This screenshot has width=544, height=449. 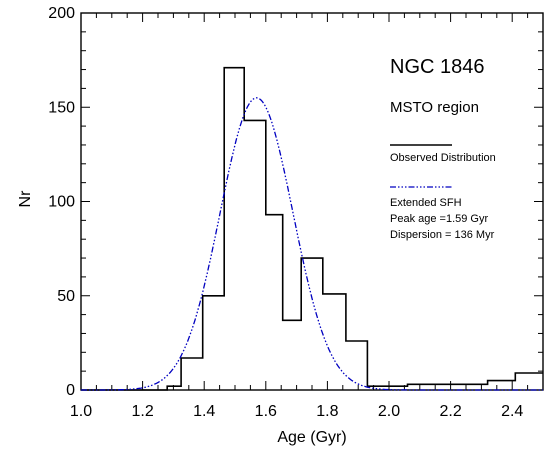 I want to click on legend-dispersion: Dispersion = 136 Myr, so click(x=442, y=235).